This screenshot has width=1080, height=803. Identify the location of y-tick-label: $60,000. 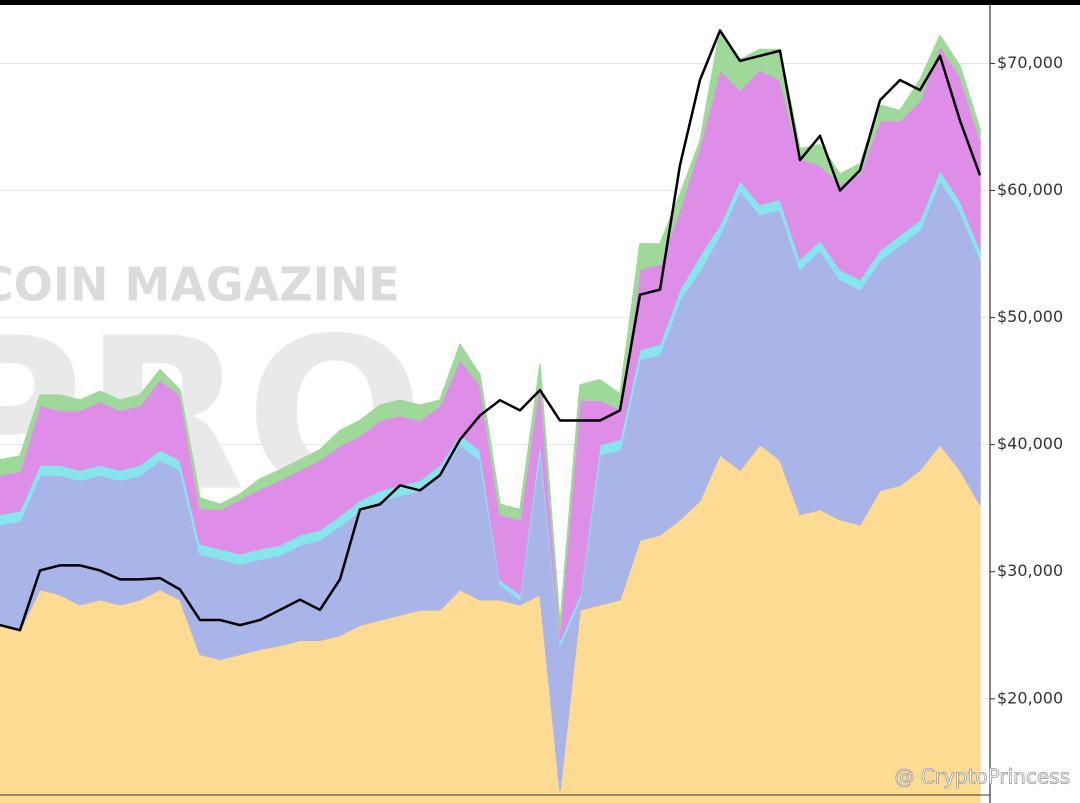
(1030, 189).